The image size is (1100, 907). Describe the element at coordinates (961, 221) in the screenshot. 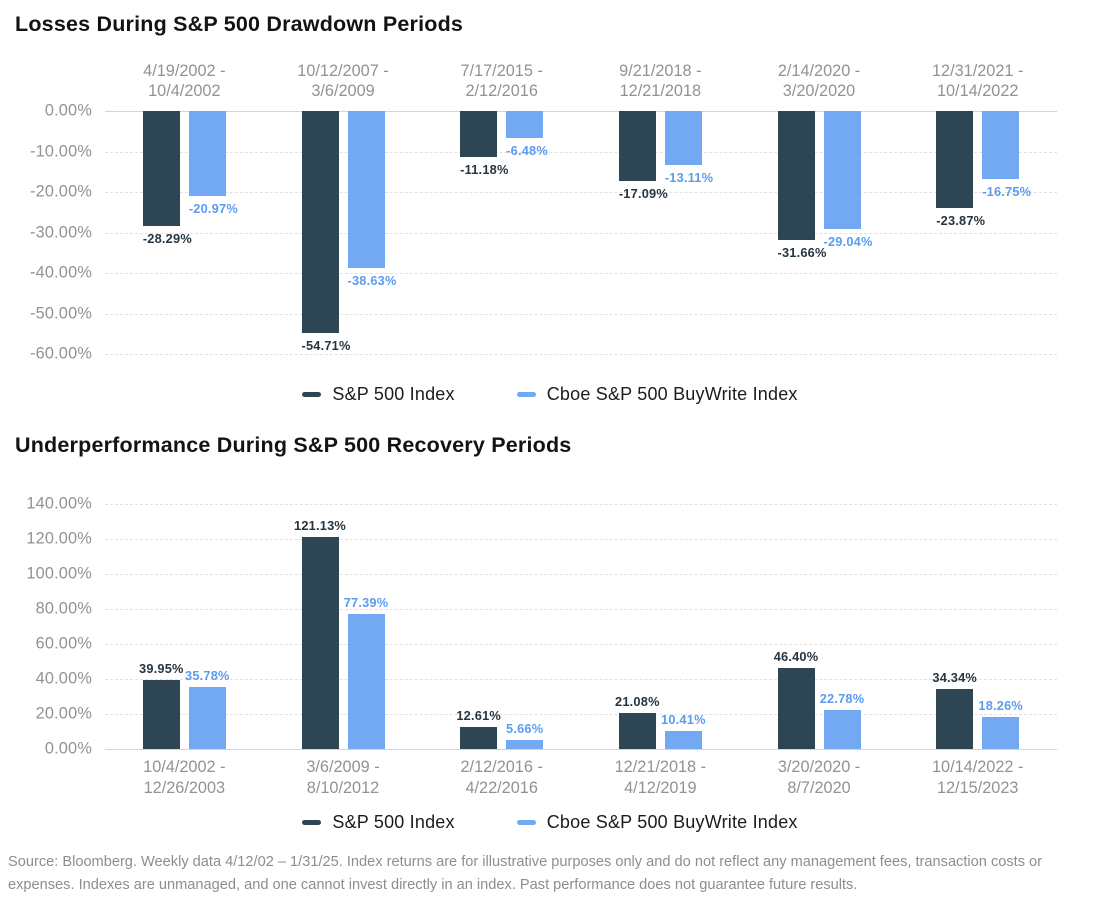

I see `value-label: -23.87%` at that location.